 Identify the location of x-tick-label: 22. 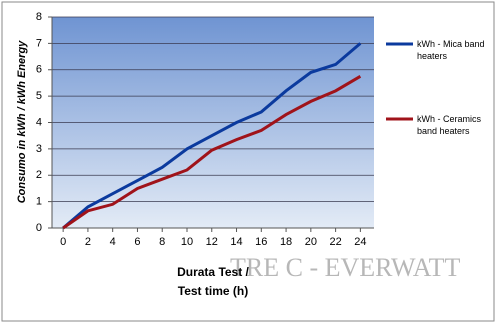
(335, 242).